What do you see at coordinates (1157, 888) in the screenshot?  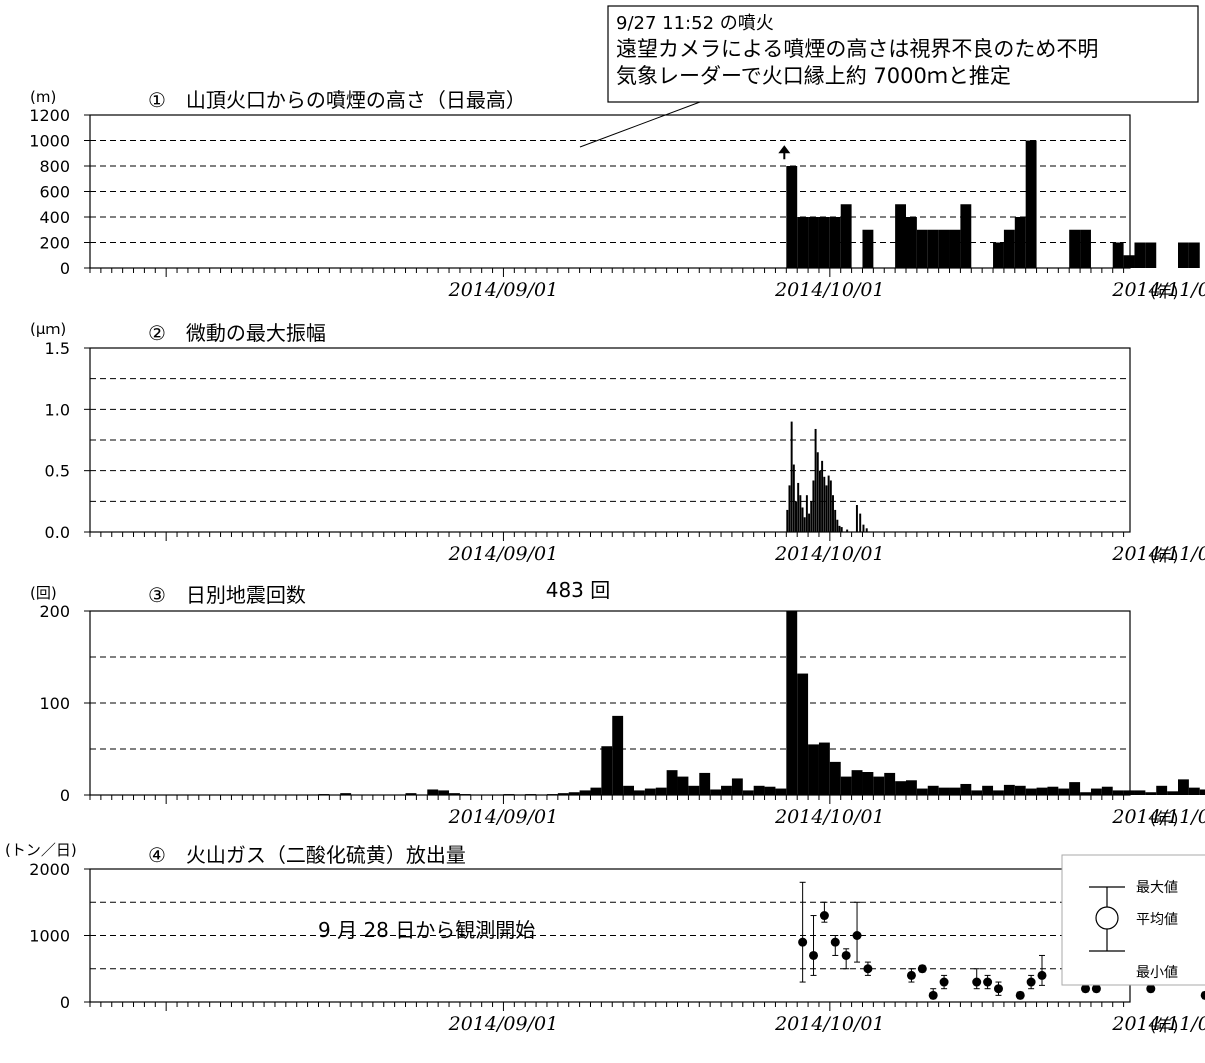 I see `legend-max-label: 最大値` at bounding box center [1157, 888].